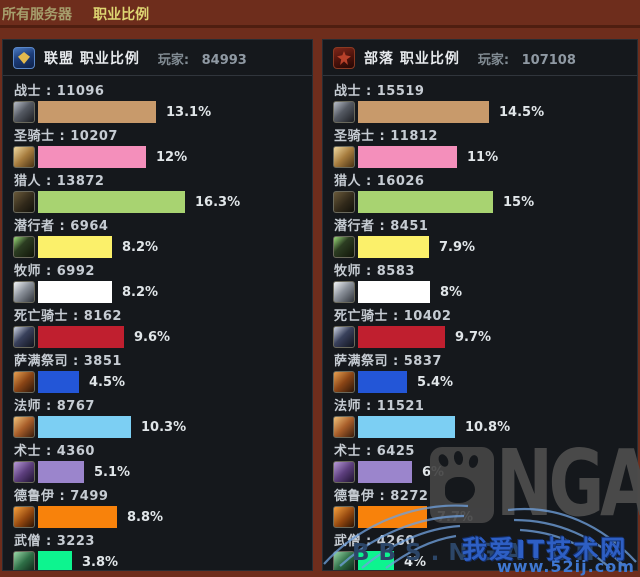 This screenshot has height=577, width=640. I want to click on nav-all-servers: 所有服务器, so click(37, 15).